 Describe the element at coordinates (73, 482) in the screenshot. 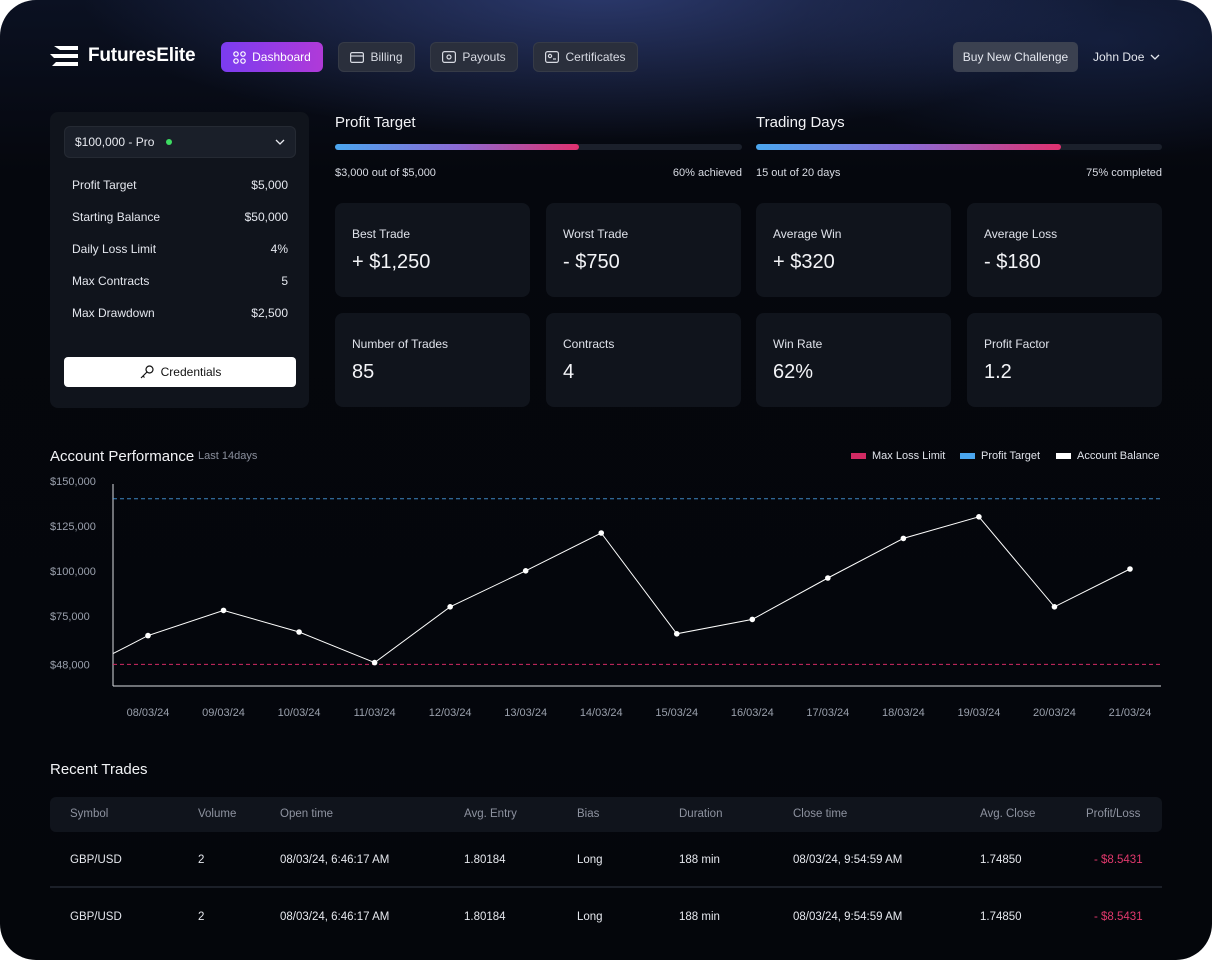

I see `y-tick-label: $150,000` at that location.